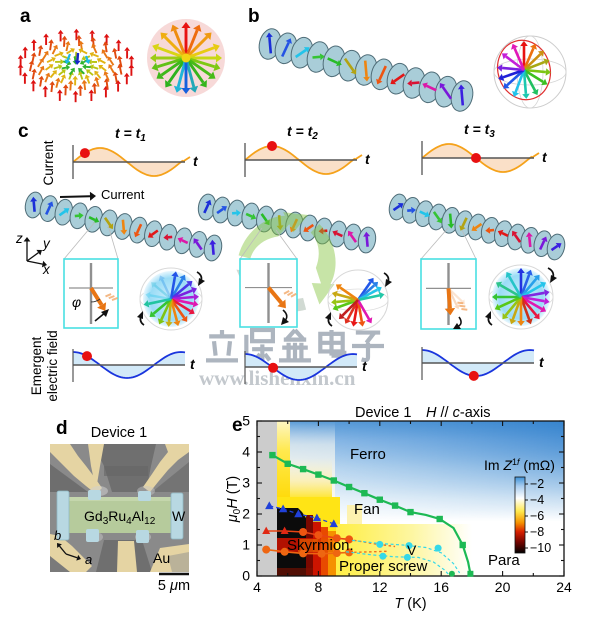  What do you see at coordinates (383, 566) in the screenshot?
I see `svg-text: Proper screw` at bounding box center [383, 566].